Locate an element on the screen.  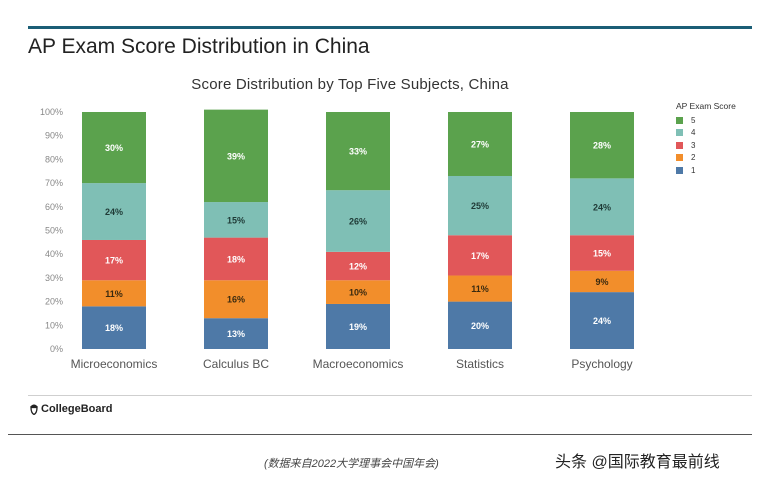
collegeboard-logo: CollegeBoard is located at coordinates (70, 408).